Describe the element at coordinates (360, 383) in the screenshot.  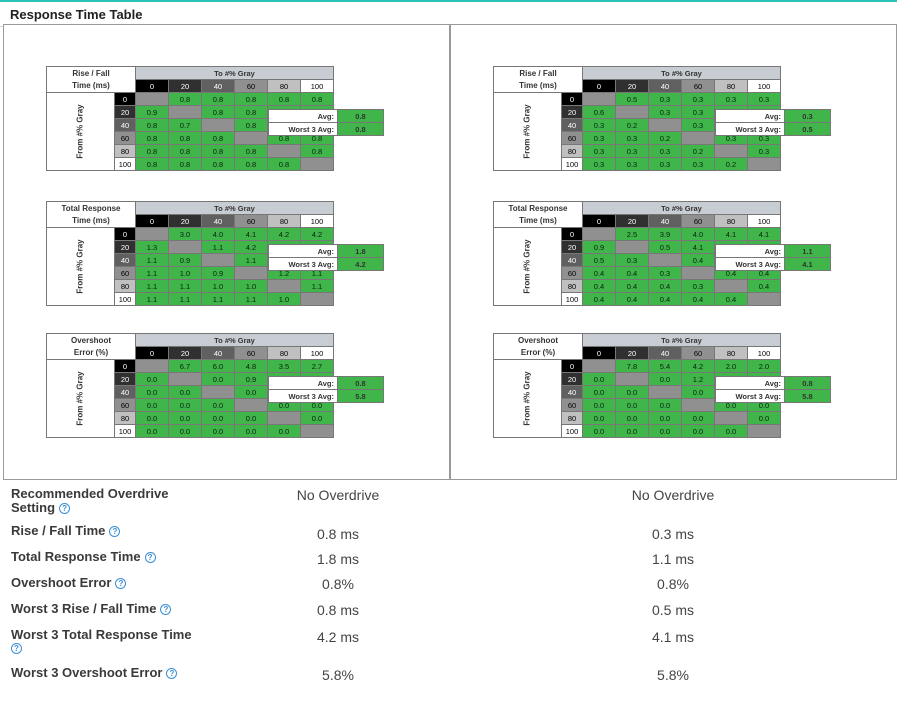
I see `avg-value: 0.8` at that location.